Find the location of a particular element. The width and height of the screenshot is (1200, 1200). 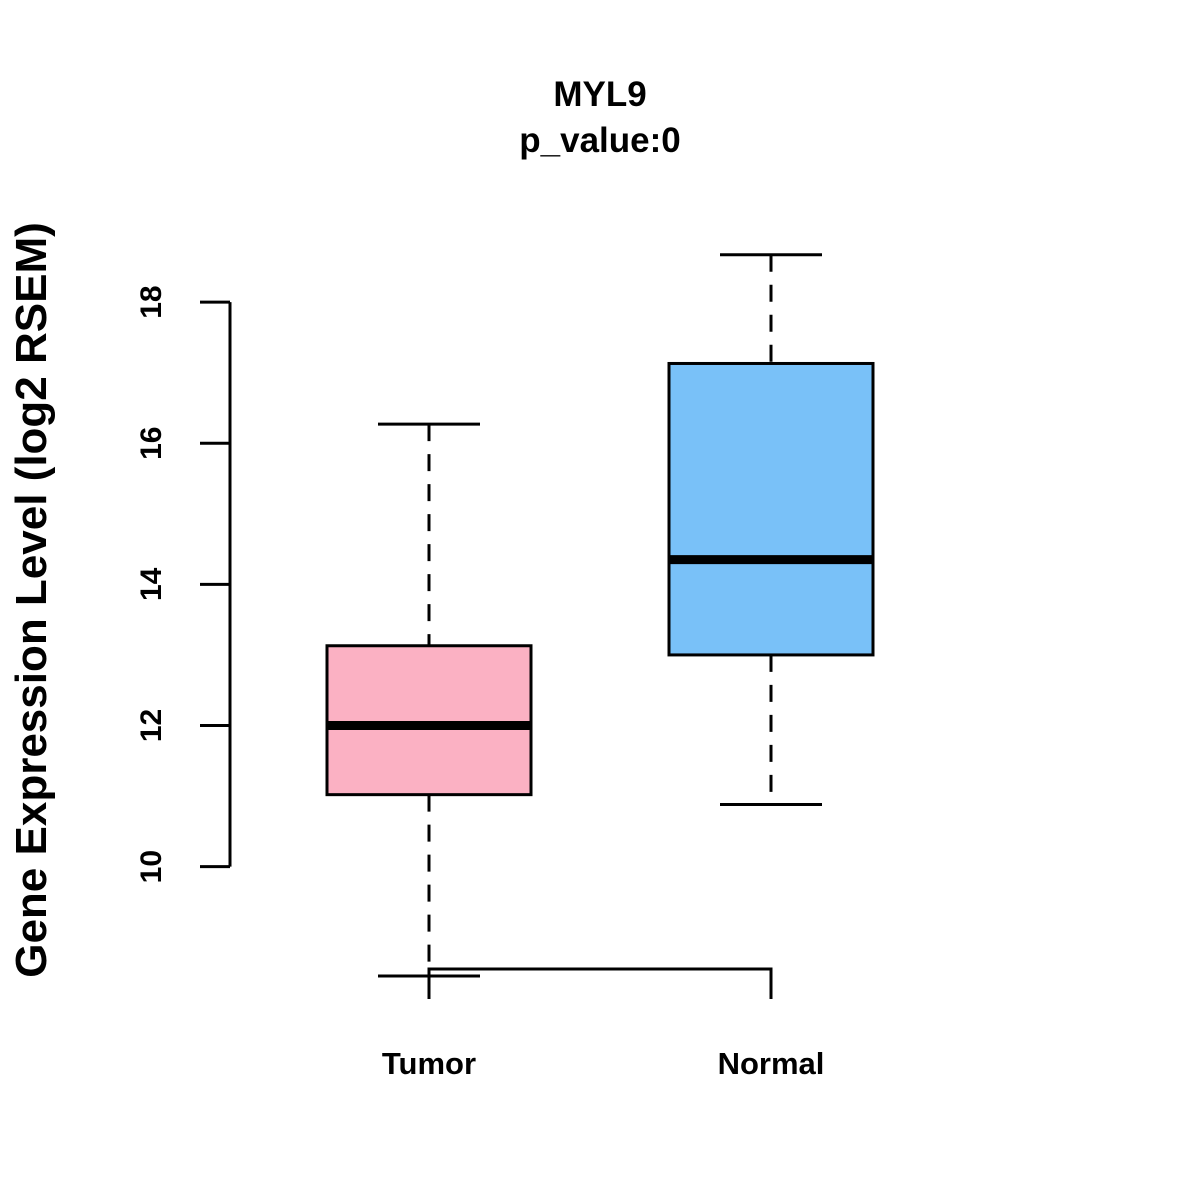

chart-title: MYL9 is located at coordinates (599, 94).